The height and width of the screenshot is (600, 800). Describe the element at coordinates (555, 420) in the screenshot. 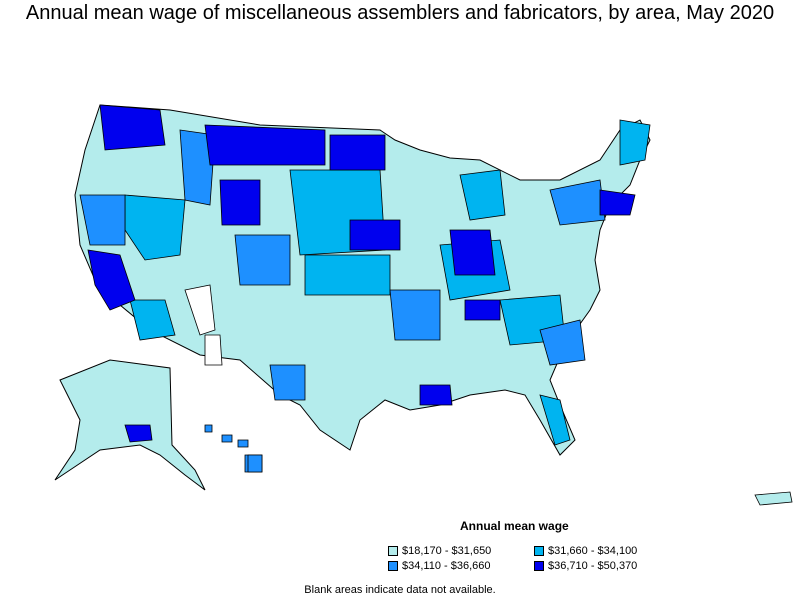

I see `map-area-florida` at that location.